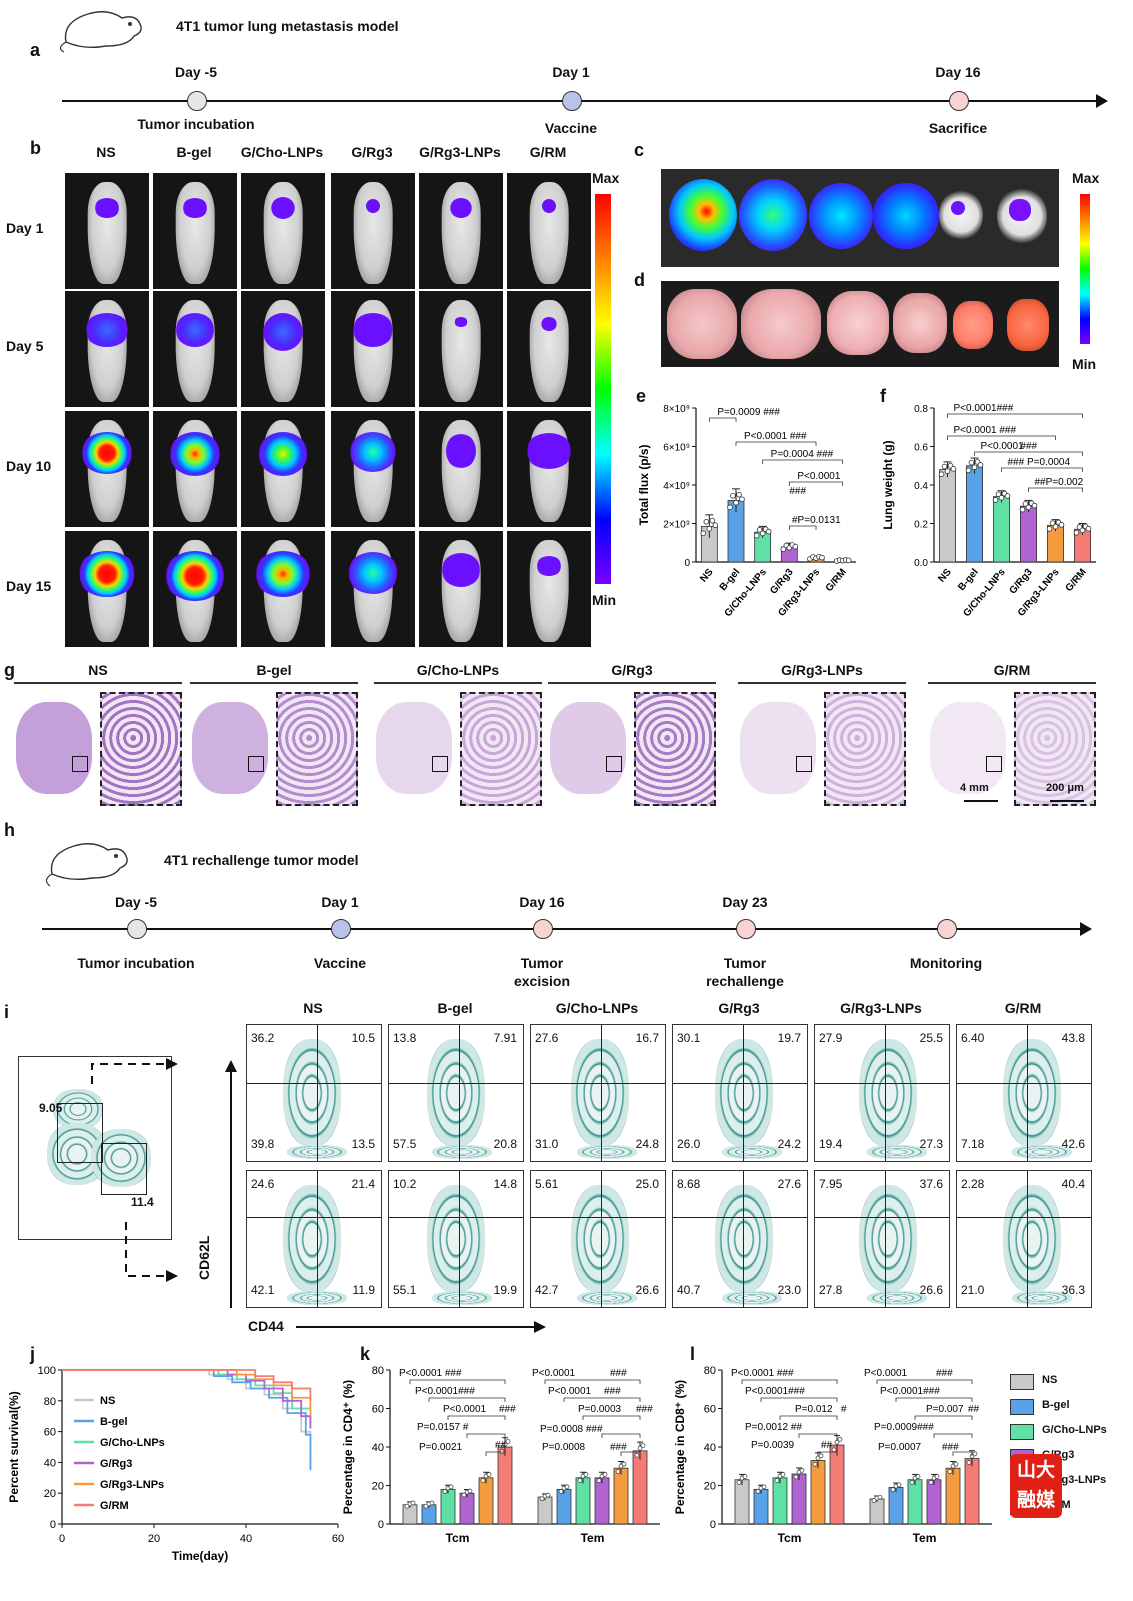 The width and height of the screenshot is (1133, 1601). I want to click on y-tick-label: 0.6, so click(921, 448).